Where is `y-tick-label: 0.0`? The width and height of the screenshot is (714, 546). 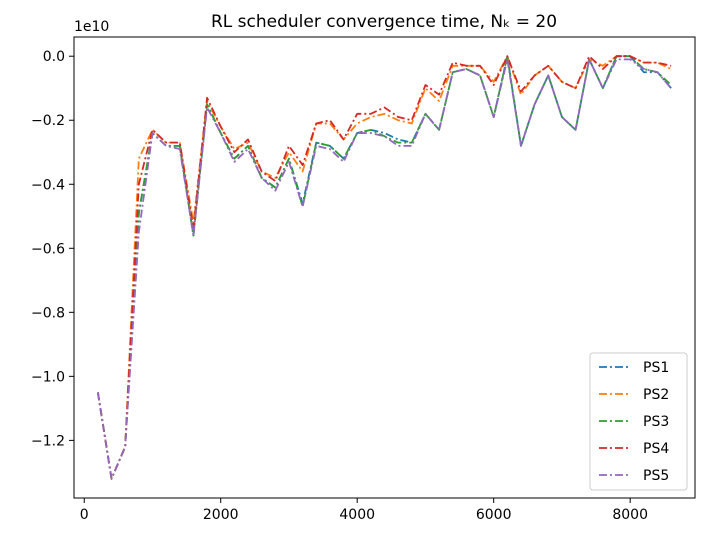
y-tick-label: 0.0 is located at coordinates (54, 57).